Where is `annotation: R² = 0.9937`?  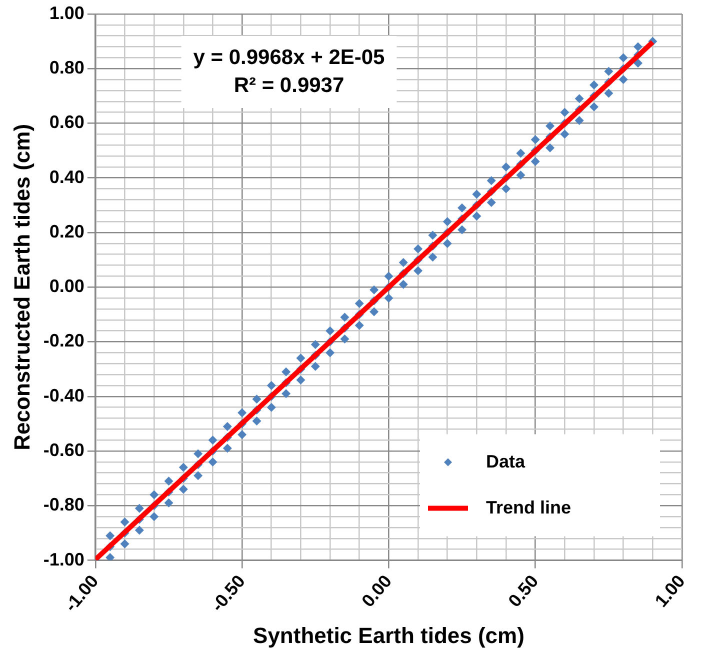 annotation: R² = 0.9937 is located at coordinates (289, 85).